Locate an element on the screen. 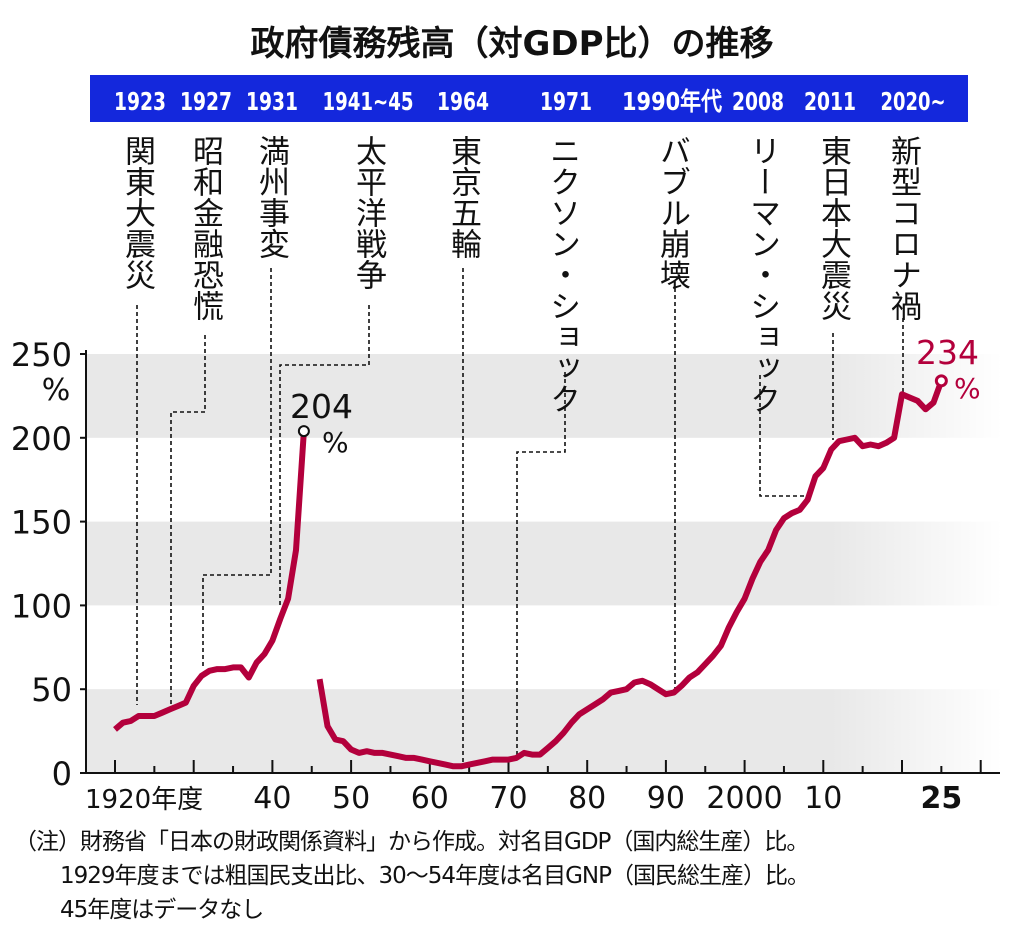 Image resolution: width=1024 pixels, height=935 pixels. y-tick-label: 200 is located at coordinates (41, 439).